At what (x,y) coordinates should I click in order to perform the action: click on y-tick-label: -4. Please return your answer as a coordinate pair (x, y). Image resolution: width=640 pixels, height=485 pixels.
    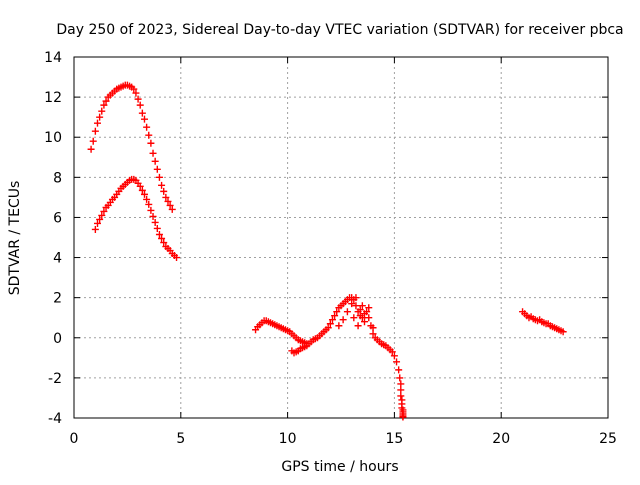
    Looking at the image, I should click on (55, 419).